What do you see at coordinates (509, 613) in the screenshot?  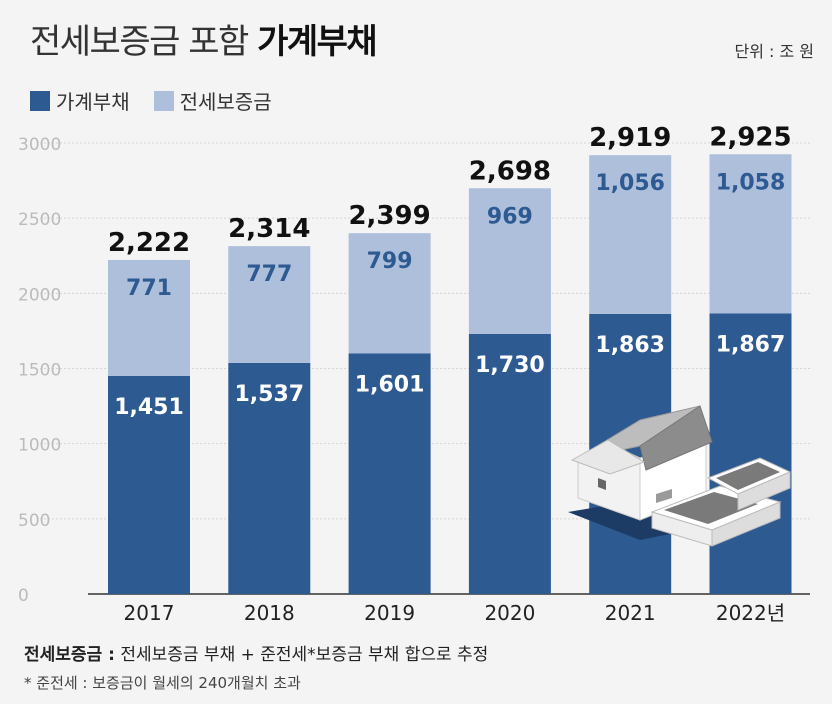 I see `x-tick-label: 2020` at bounding box center [509, 613].